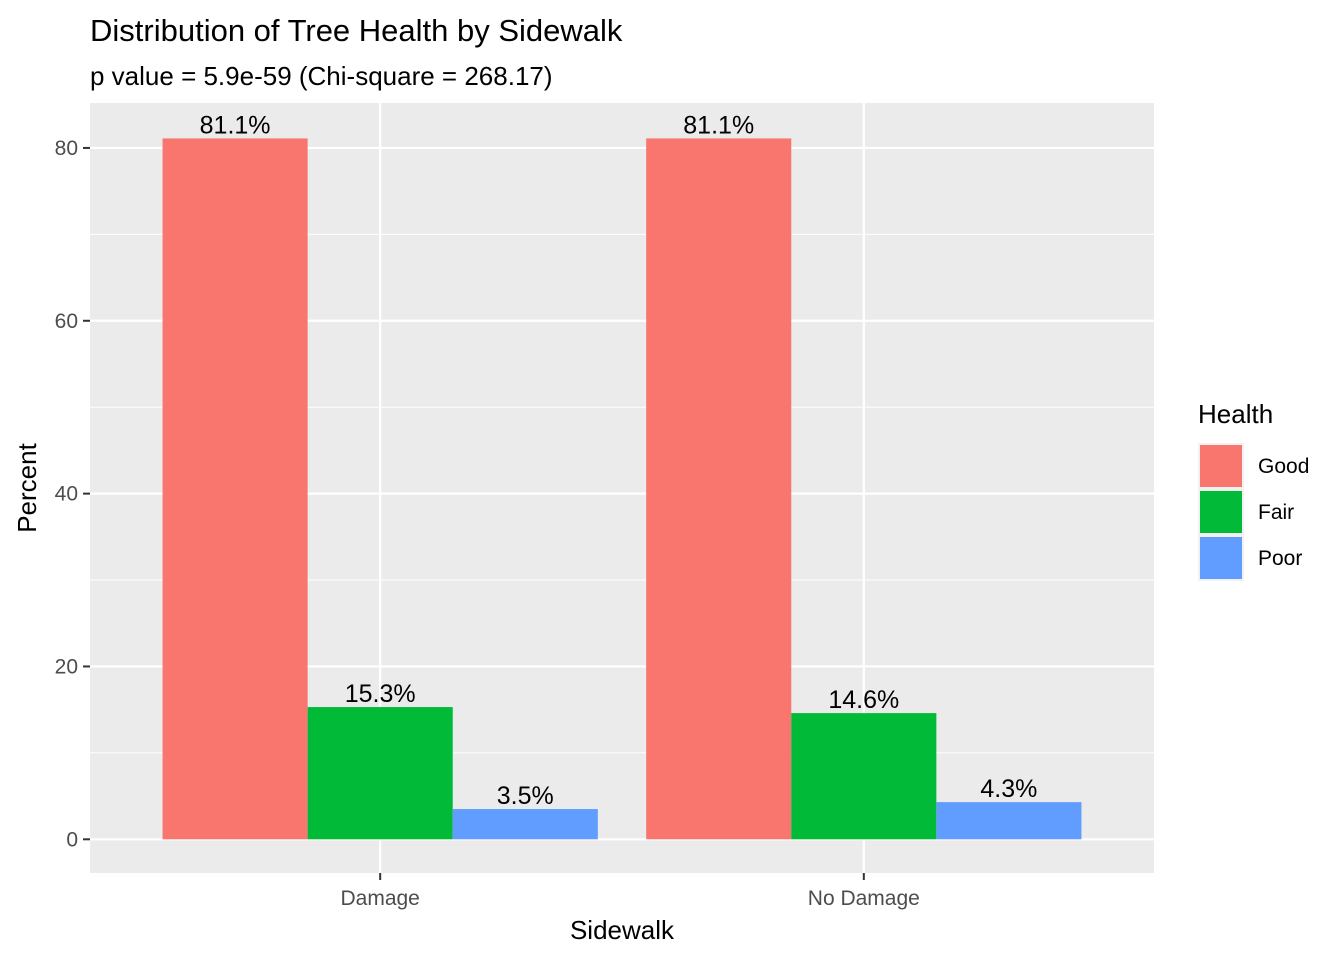 This screenshot has height=960, width=1344. Describe the element at coordinates (380, 694) in the screenshot. I see `data-label: 15.3%` at that location.